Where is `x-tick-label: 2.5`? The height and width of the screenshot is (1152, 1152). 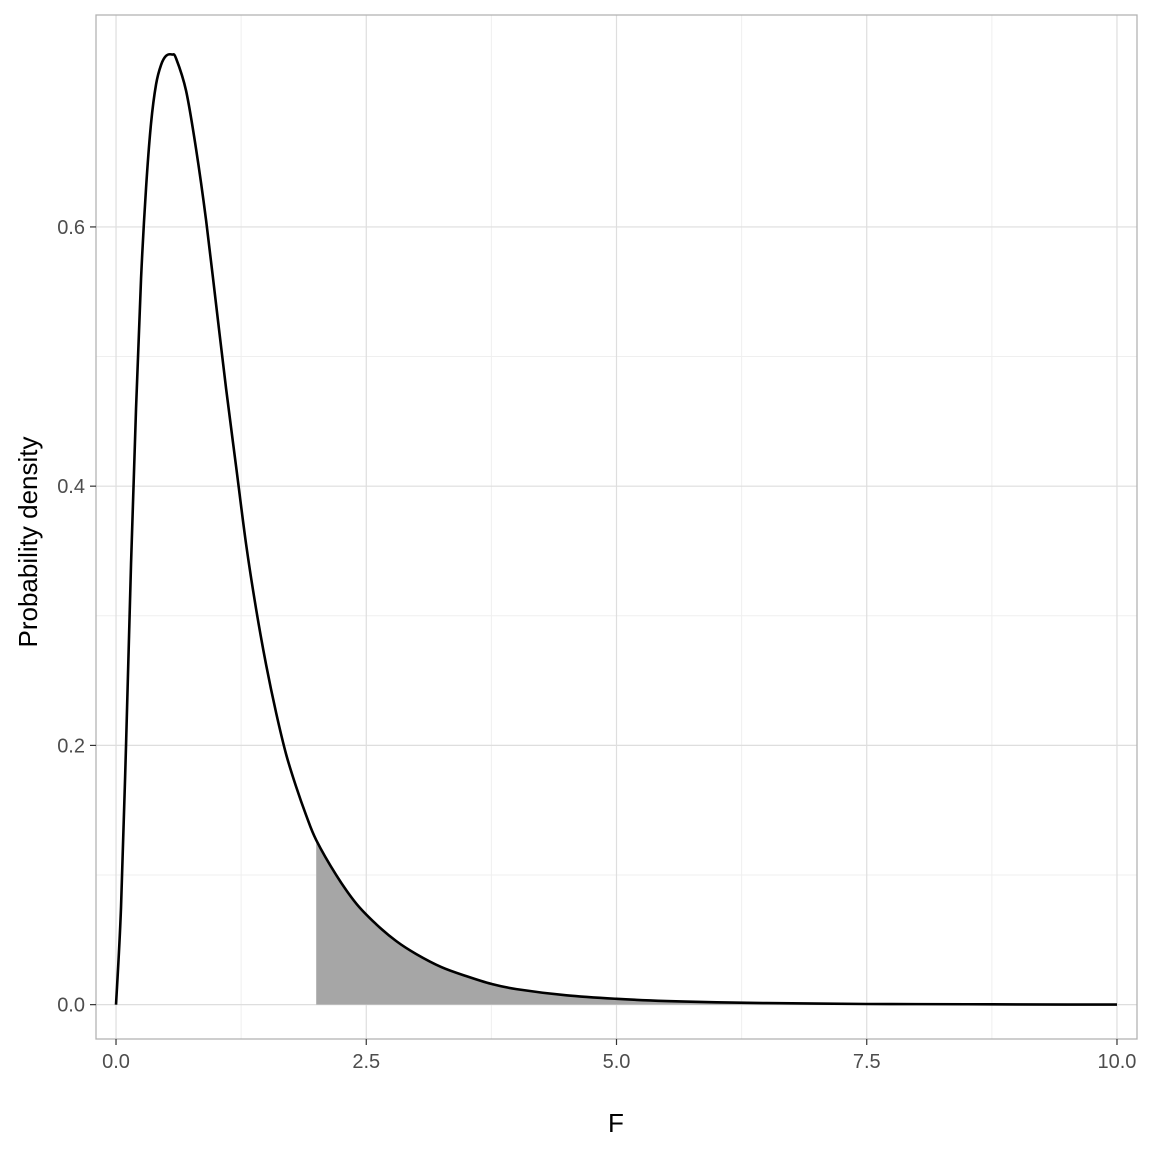
x-tick-label: 2.5 is located at coordinates (366, 1062).